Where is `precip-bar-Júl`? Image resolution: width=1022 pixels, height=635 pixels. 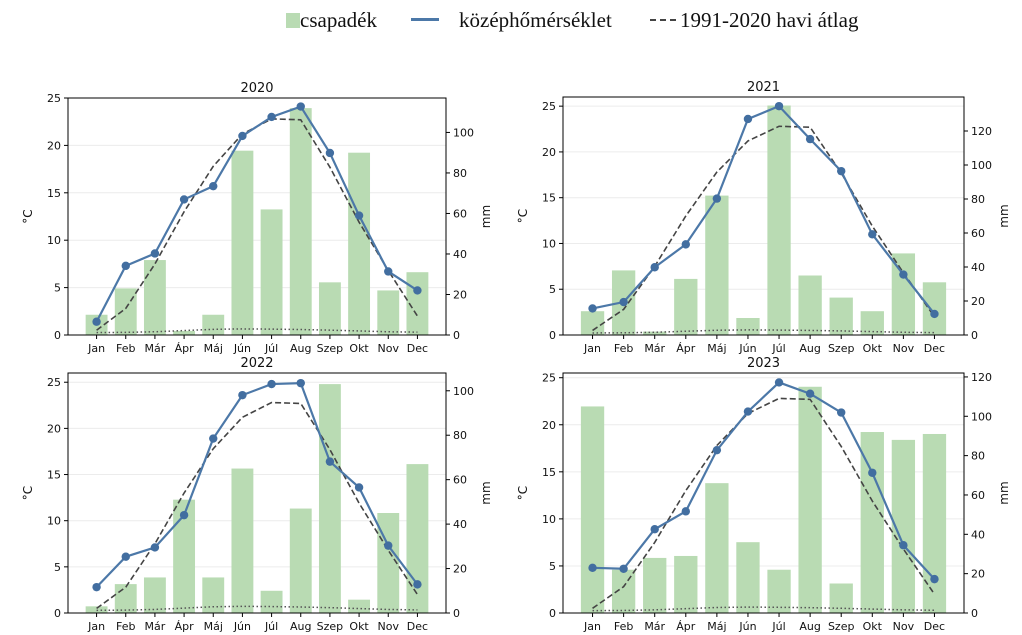 precip-bar-Júl is located at coordinates (271, 272).